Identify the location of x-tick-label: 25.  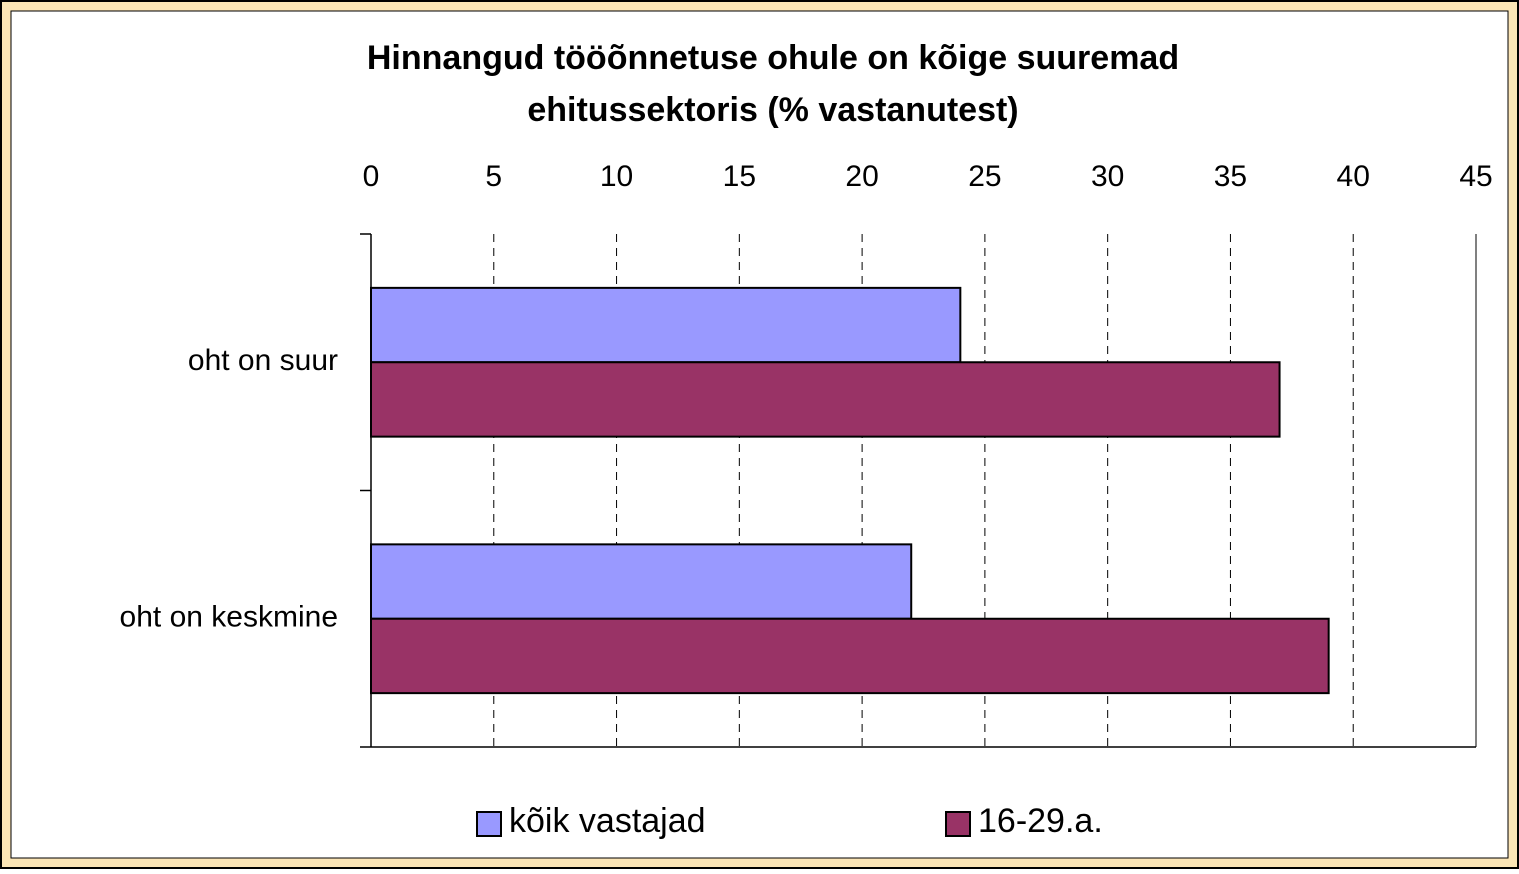
(984, 176).